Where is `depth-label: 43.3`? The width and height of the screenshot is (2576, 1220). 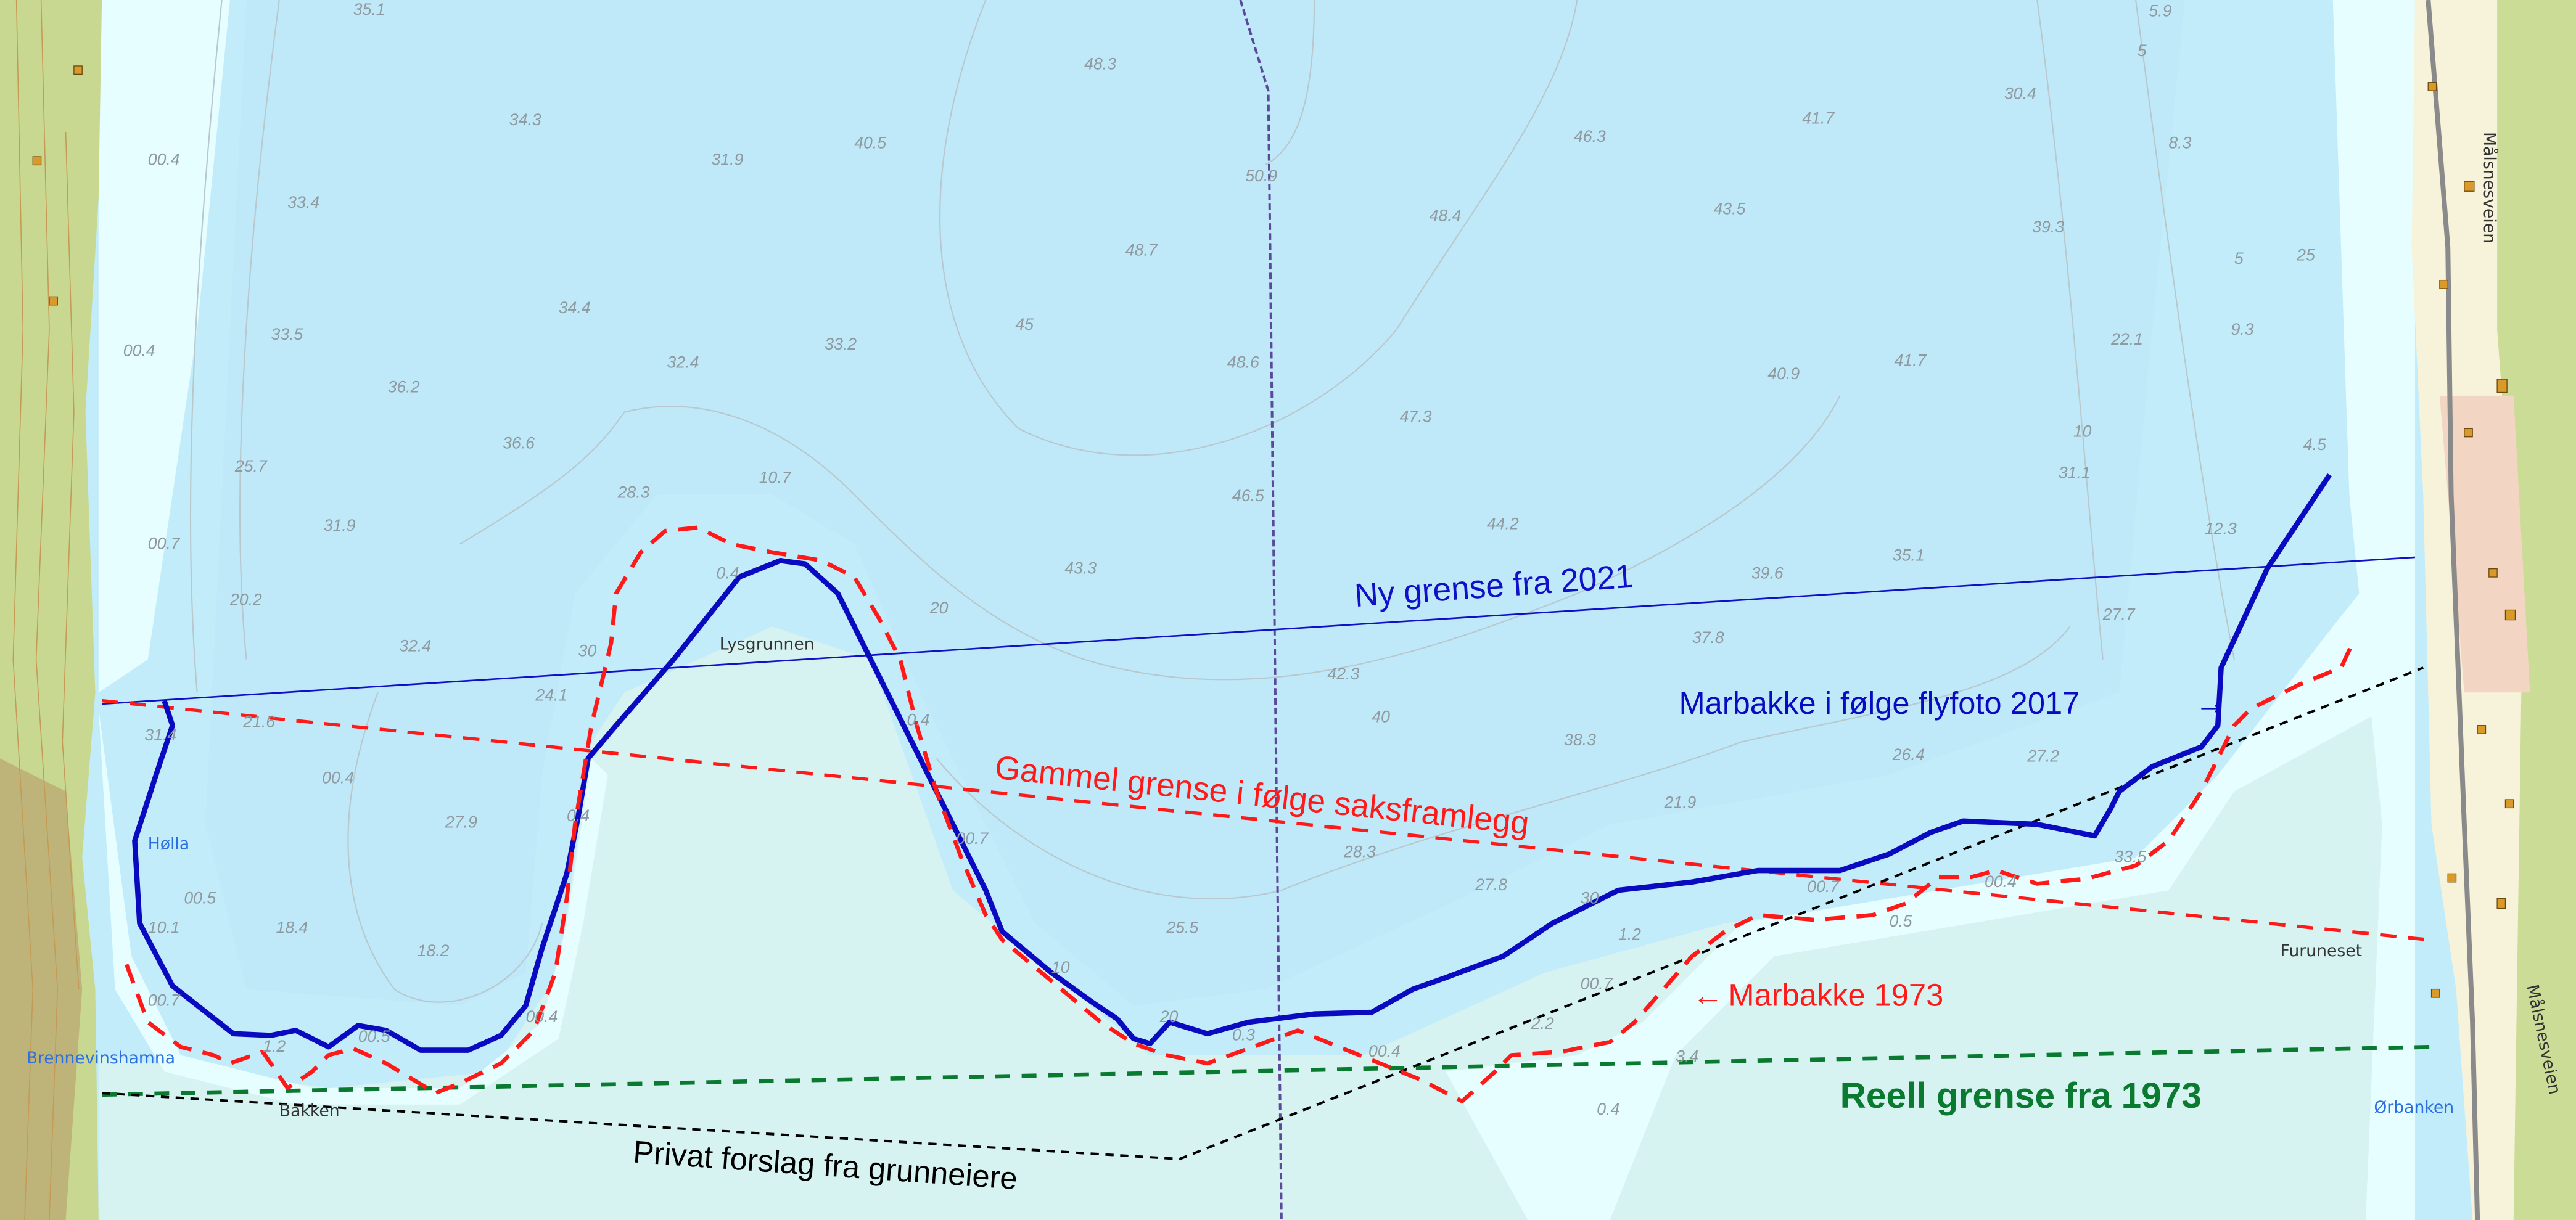 depth-label: 43.3 is located at coordinates (1080, 568).